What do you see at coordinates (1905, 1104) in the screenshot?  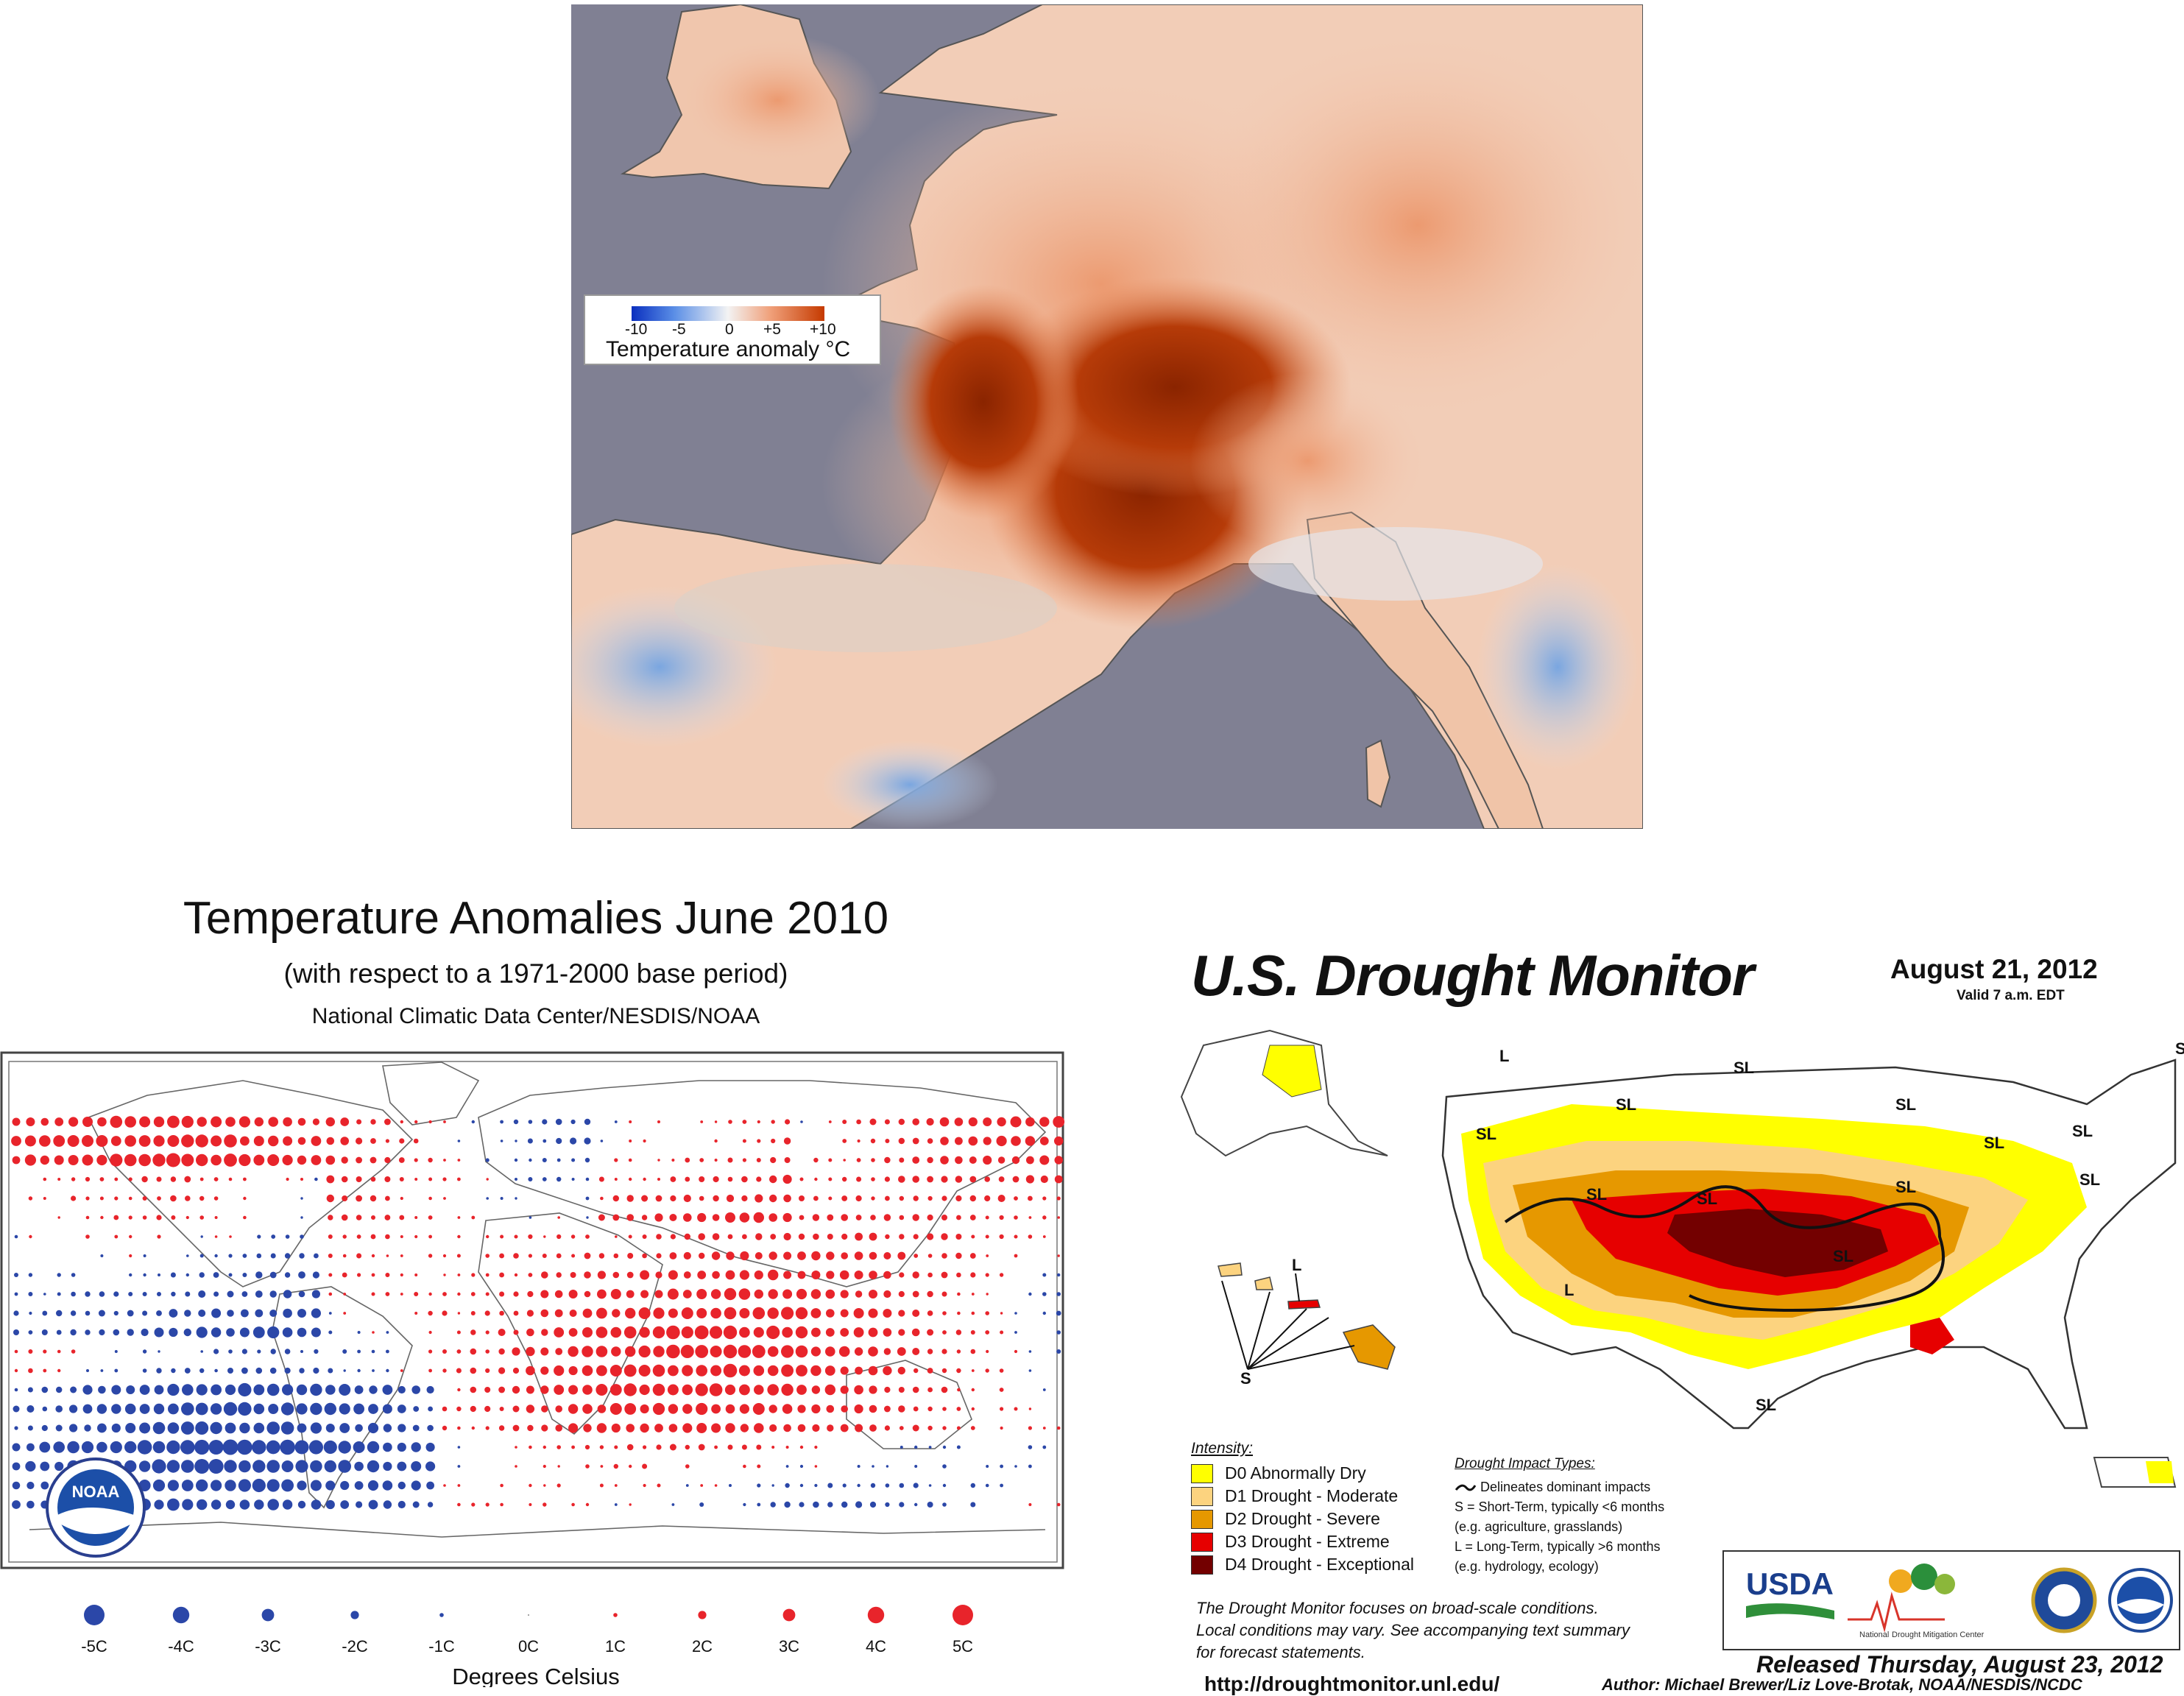 I see `map-label: SL` at bounding box center [1905, 1104].